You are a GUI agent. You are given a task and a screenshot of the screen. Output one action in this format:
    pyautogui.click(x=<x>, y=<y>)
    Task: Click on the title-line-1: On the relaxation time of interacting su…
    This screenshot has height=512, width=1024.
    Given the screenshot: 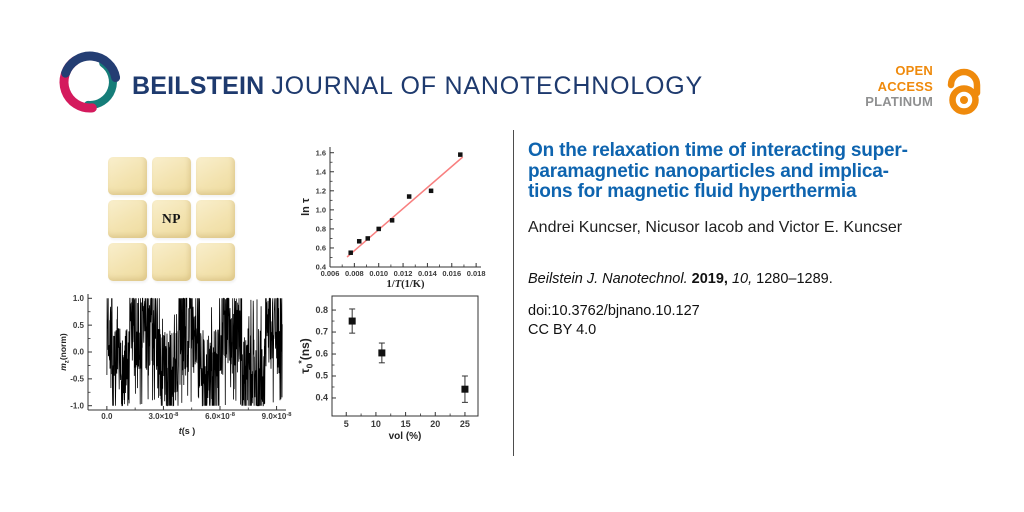 What is the action you would take?
    pyautogui.click(x=718, y=150)
    